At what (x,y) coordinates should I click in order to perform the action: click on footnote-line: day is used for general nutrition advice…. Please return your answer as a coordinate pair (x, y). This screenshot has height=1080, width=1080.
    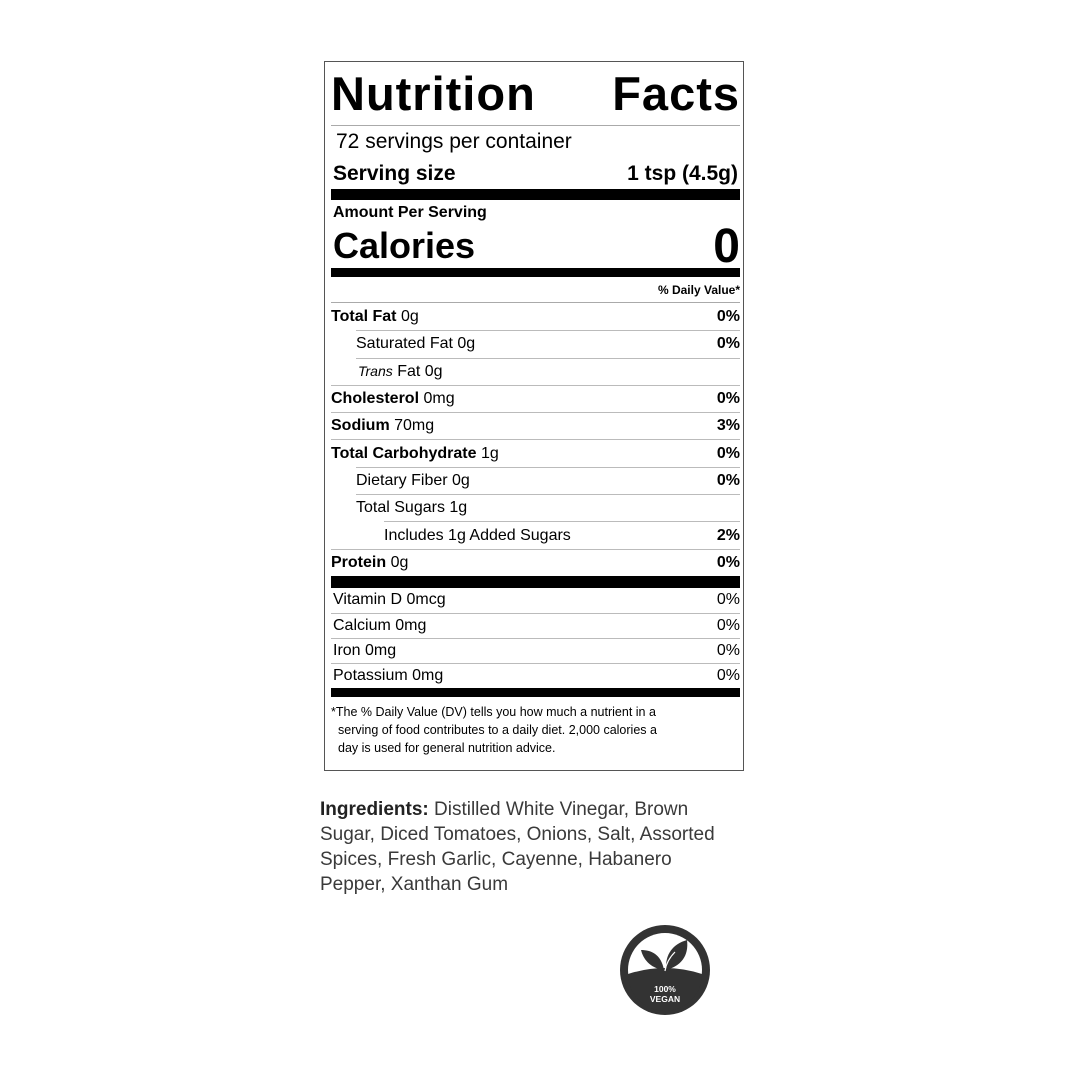
    Looking at the image, I should click on (447, 747).